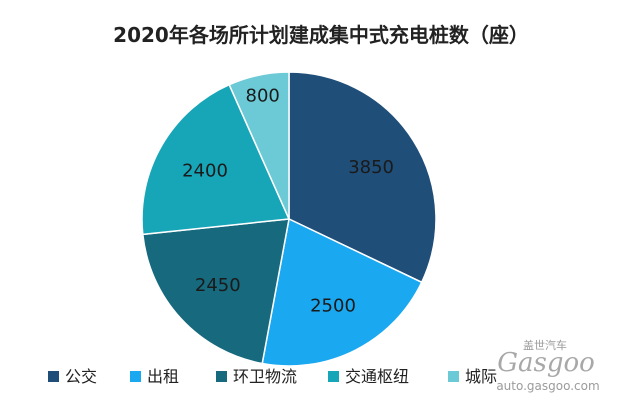 The height and width of the screenshot is (408, 642). I want to click on pie-data-label: 2450, so click(218, 285).